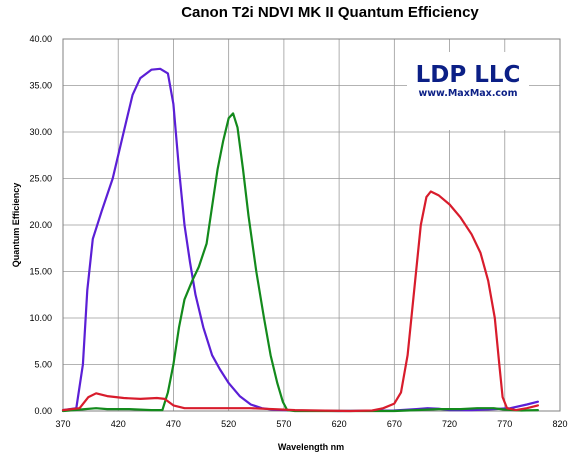 This screenshot has height=458, width=572. Describe the element at coordinates (40, 225) in the screenshot. I see `y-tick-label: 20.00` at that location.